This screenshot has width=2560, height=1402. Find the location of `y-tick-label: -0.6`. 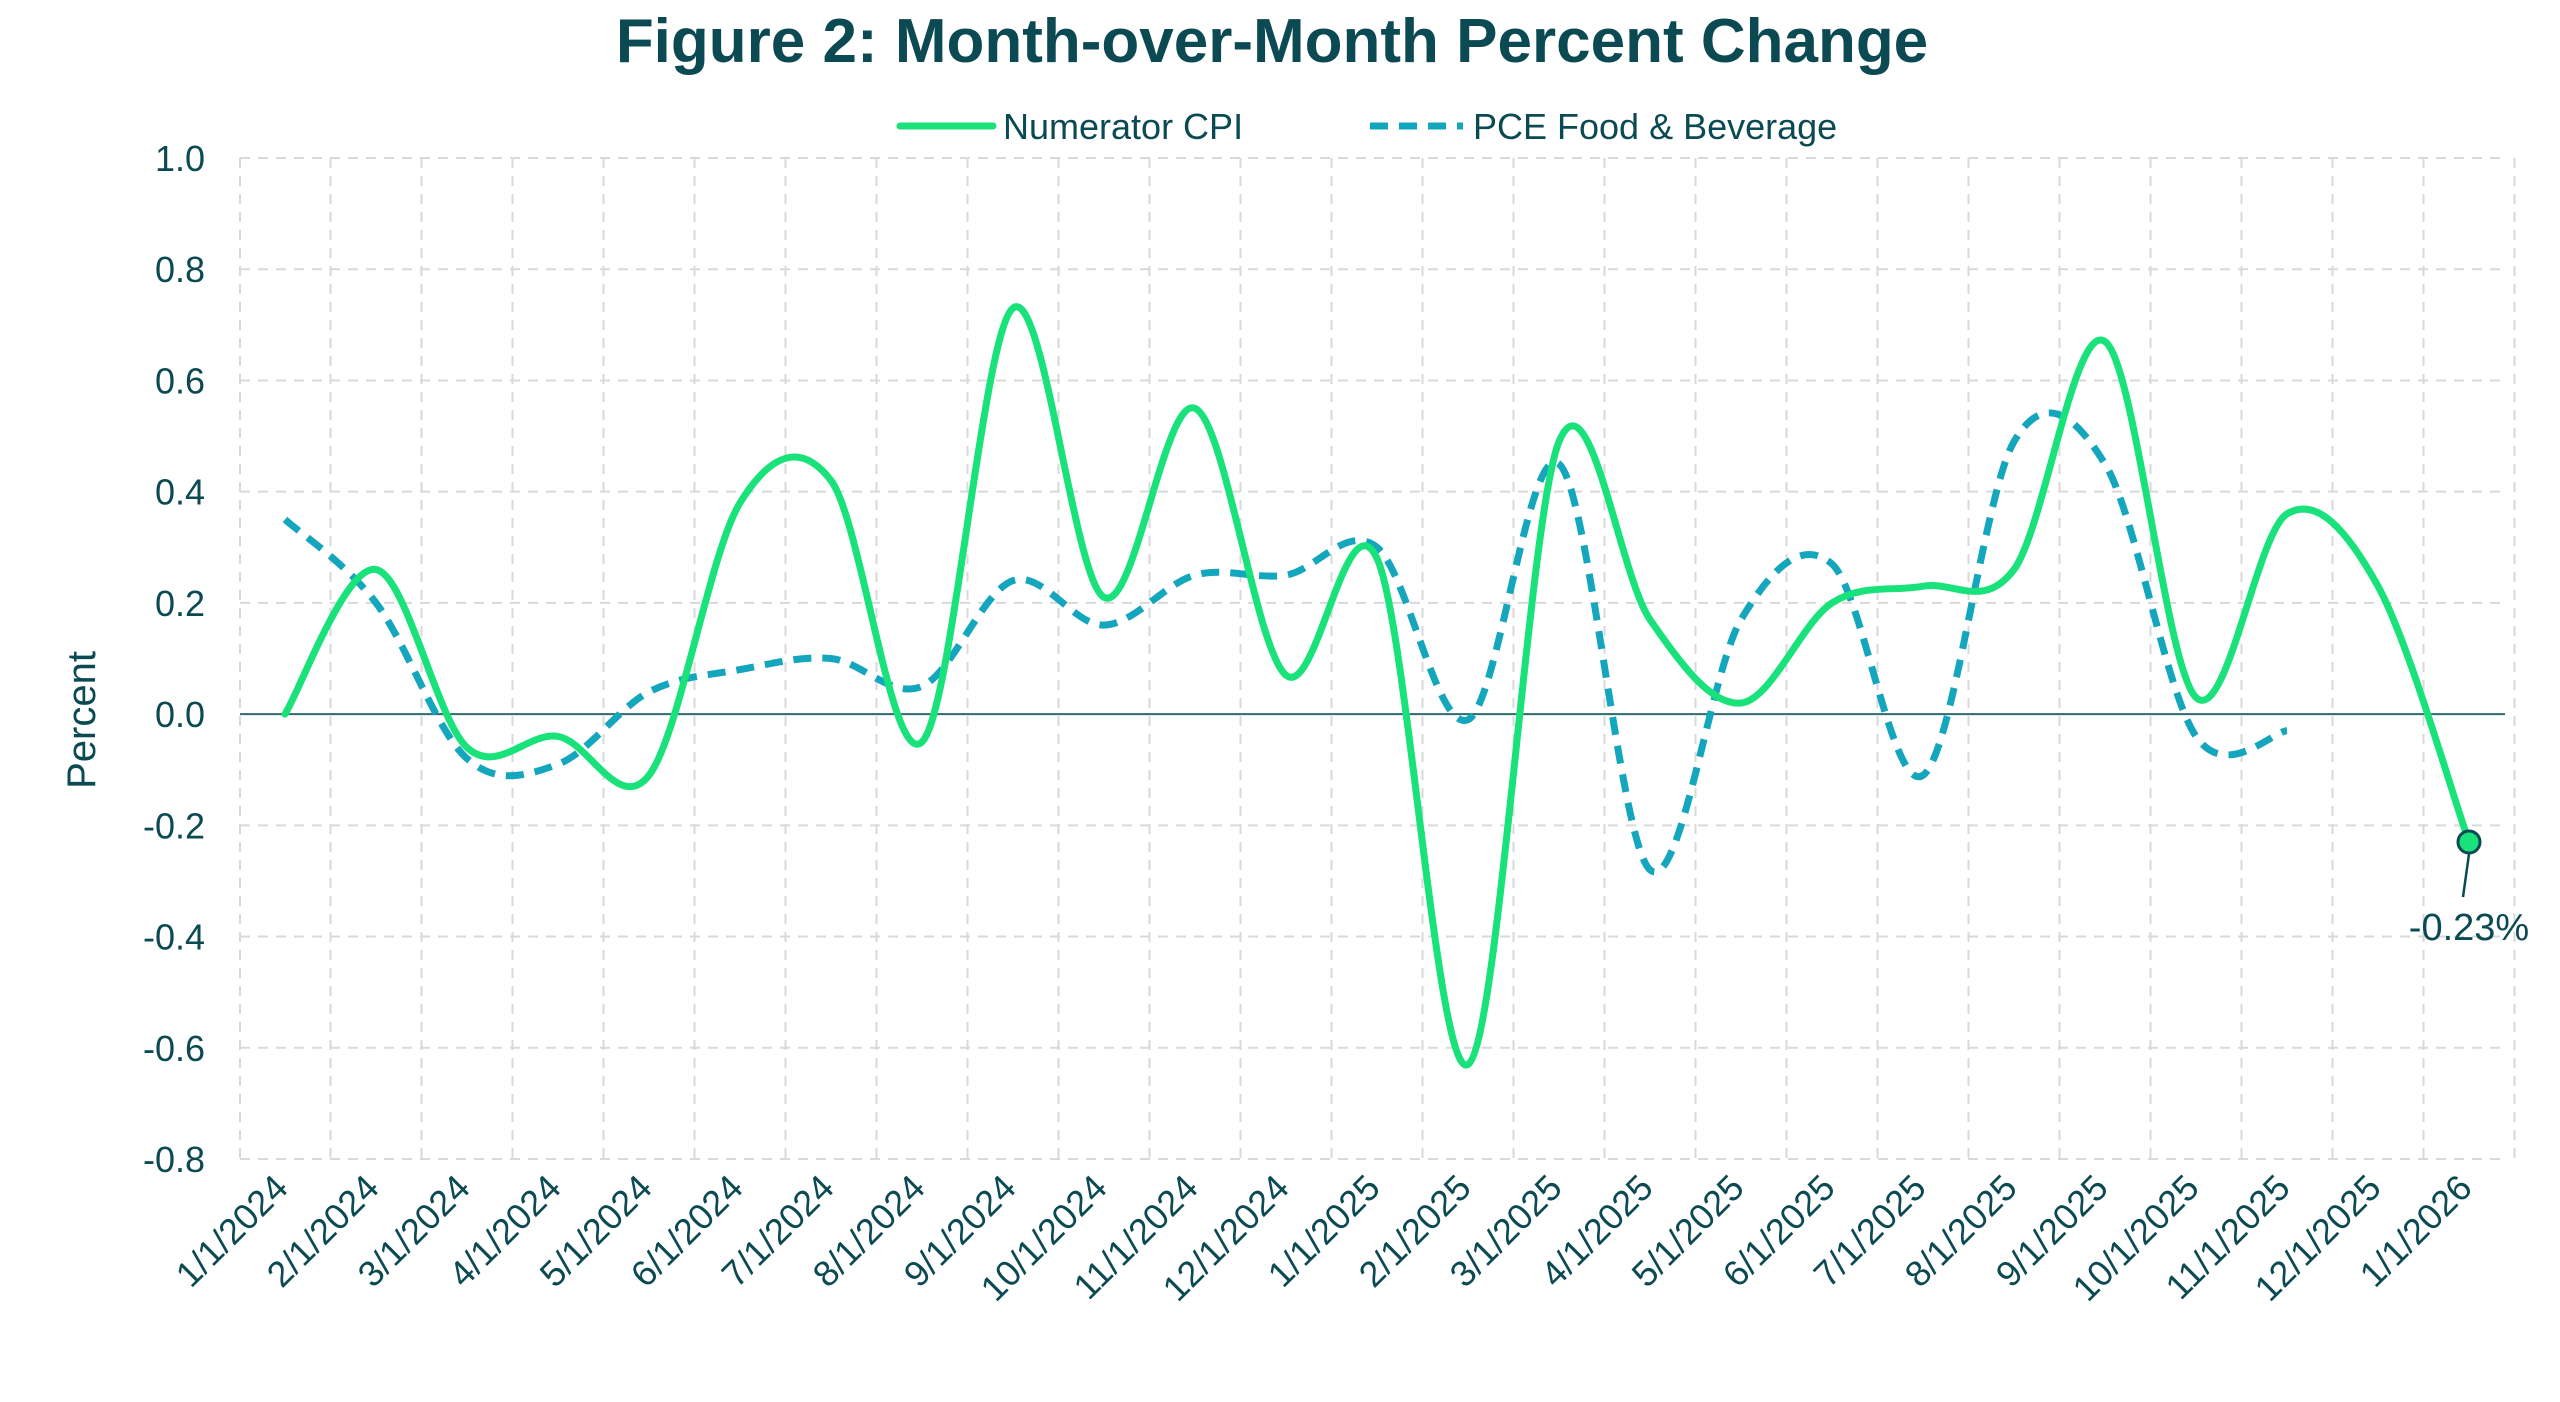

y-tick-label: -0.6 is located at coordinates (174, 1048).